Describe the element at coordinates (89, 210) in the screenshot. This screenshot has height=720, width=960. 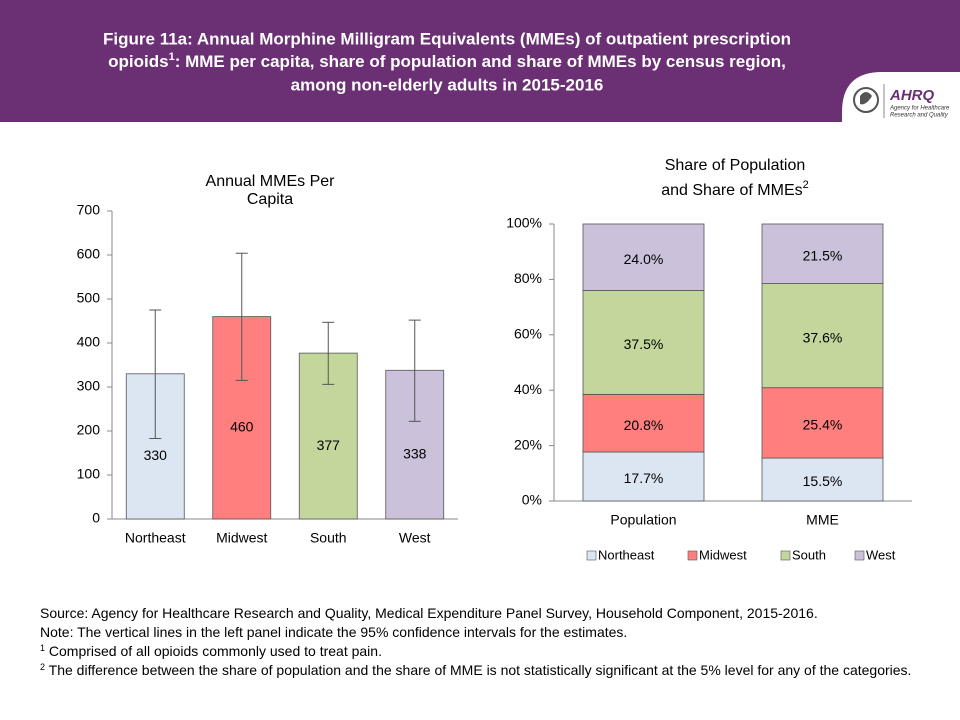
I see `y-tick-label: 700` at that location.